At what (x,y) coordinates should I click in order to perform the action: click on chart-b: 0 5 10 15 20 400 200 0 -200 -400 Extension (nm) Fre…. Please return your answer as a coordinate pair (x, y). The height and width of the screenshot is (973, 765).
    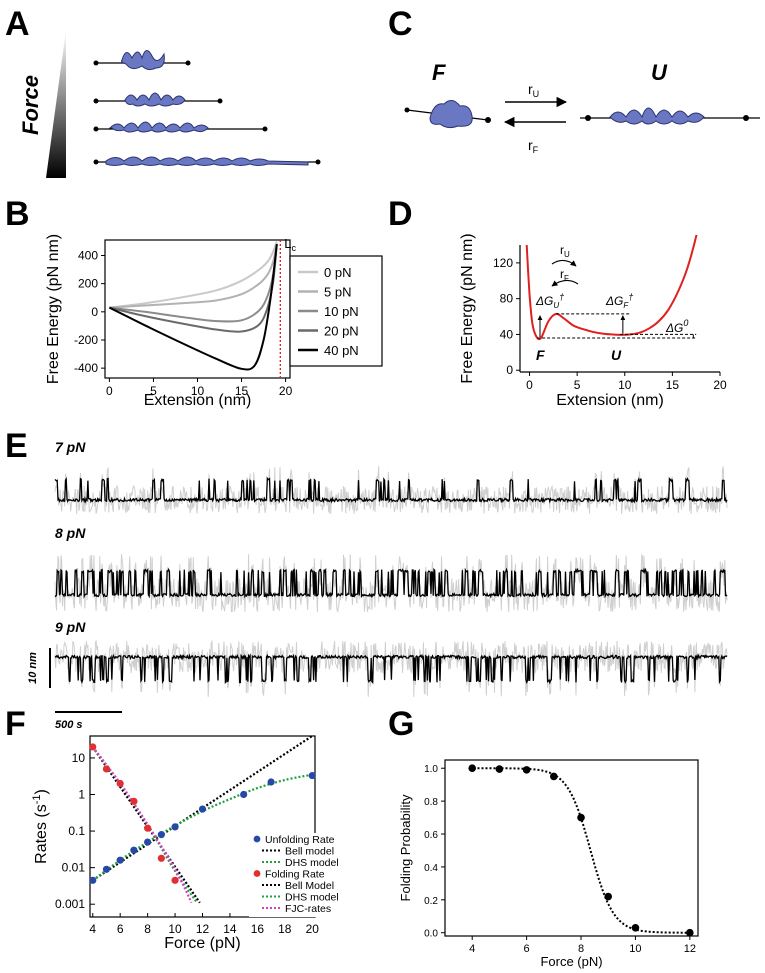
    Looking at the image, I should click on (171, 321).